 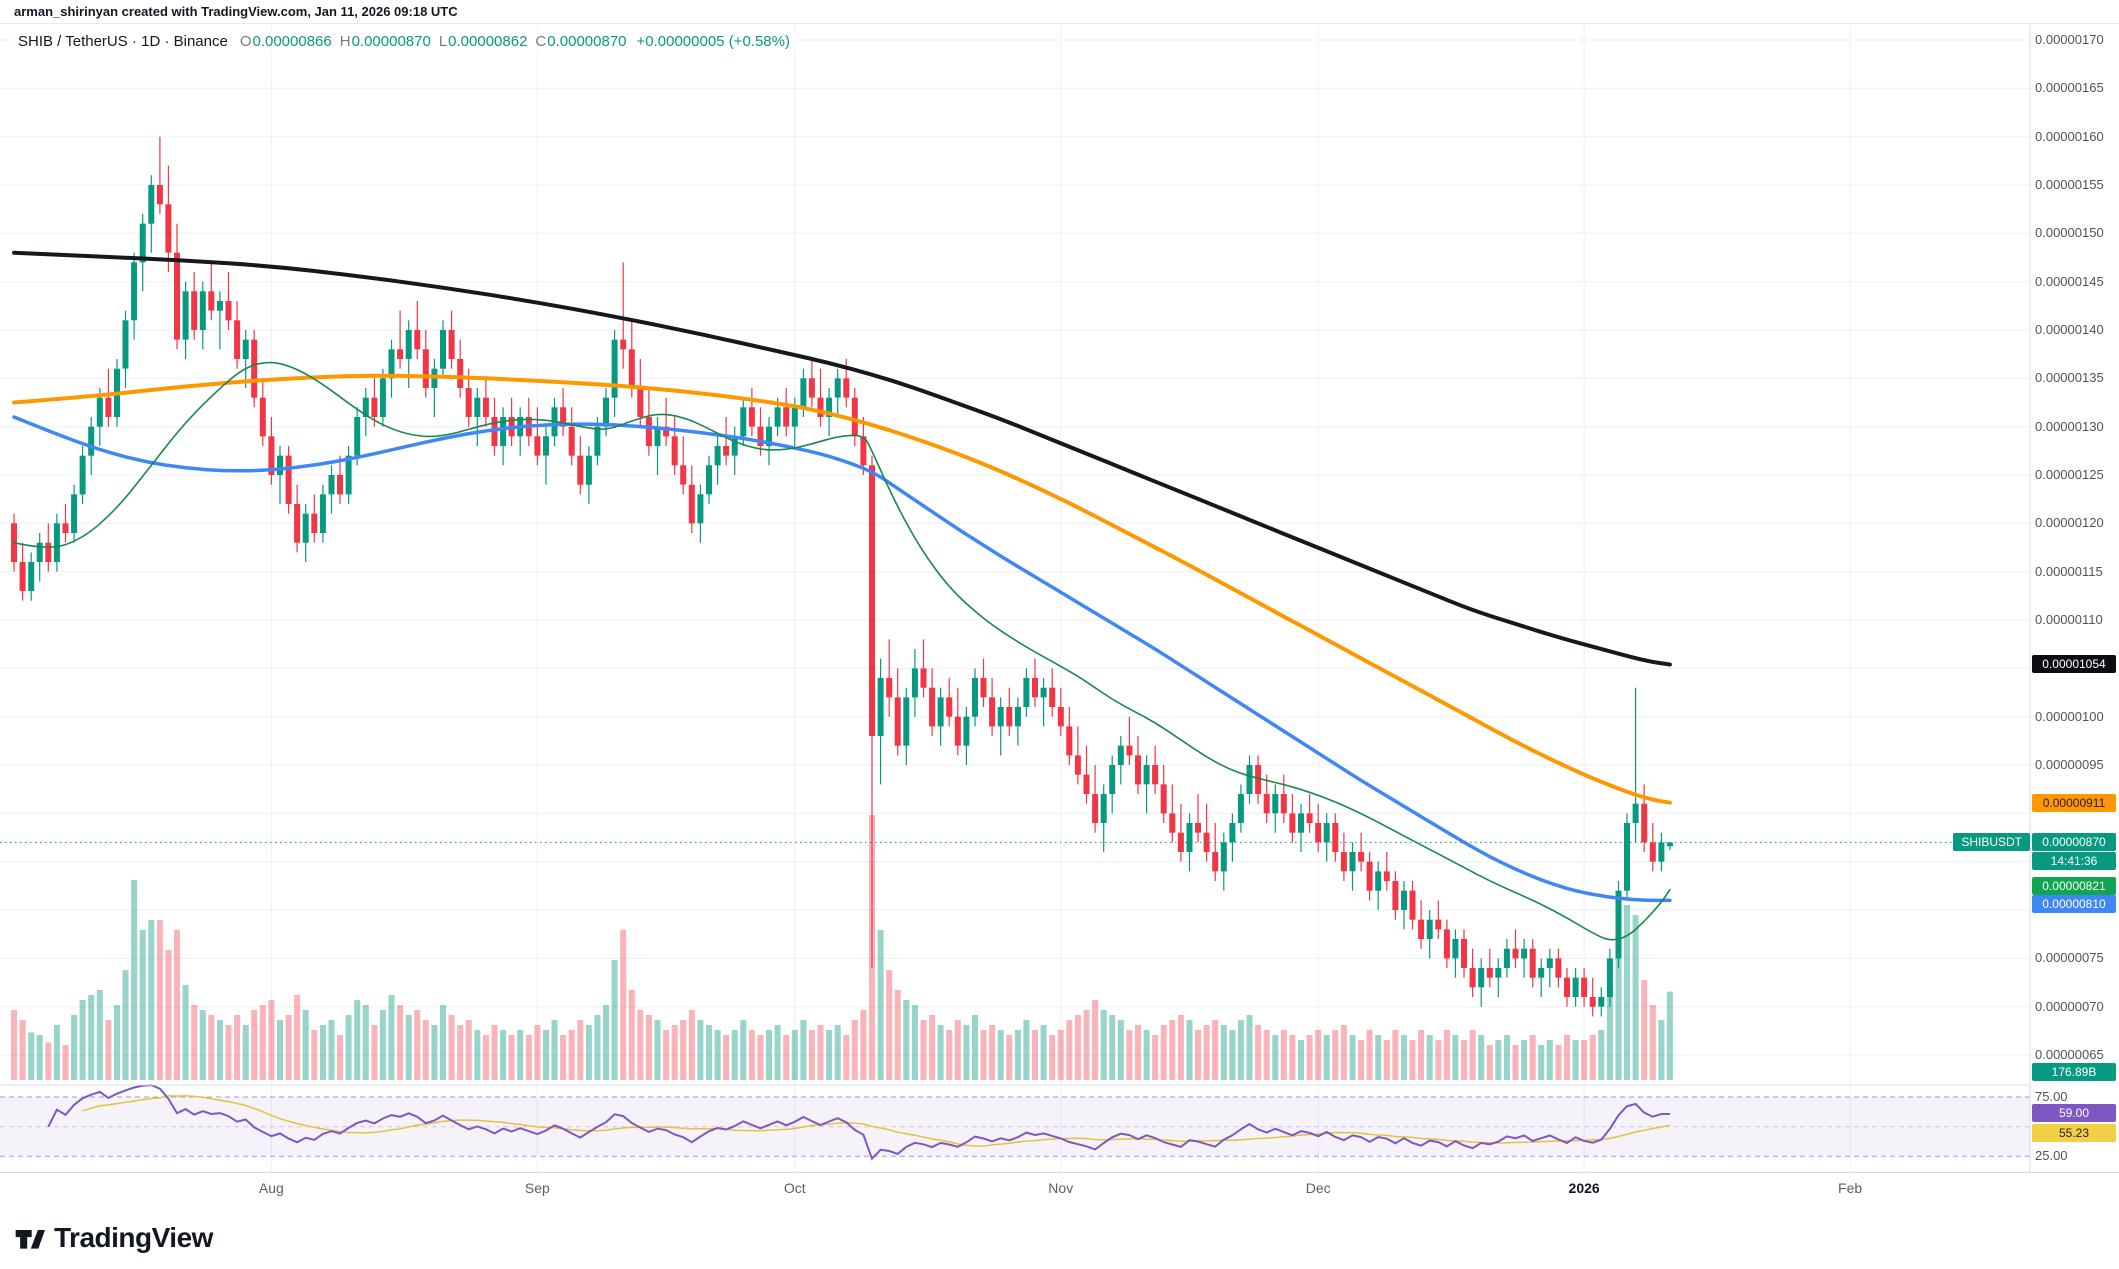 What do you see at coordinates (133, 1237) in the screenshot?
I see `tradingview-logo-text: TradingView` at bounding box center [133, 1237].